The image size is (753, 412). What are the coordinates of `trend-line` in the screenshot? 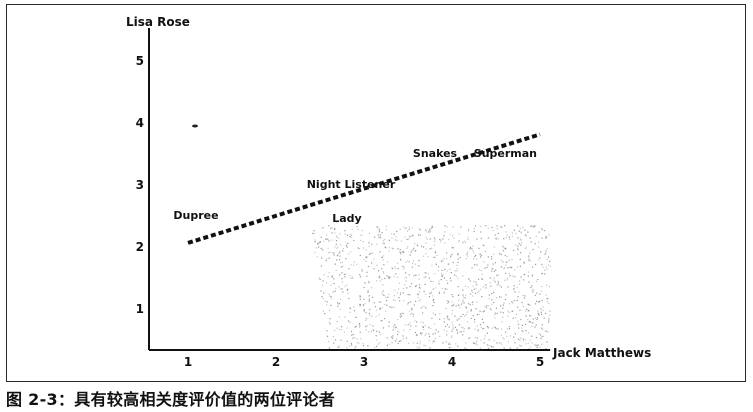 It's located at (364, 188).